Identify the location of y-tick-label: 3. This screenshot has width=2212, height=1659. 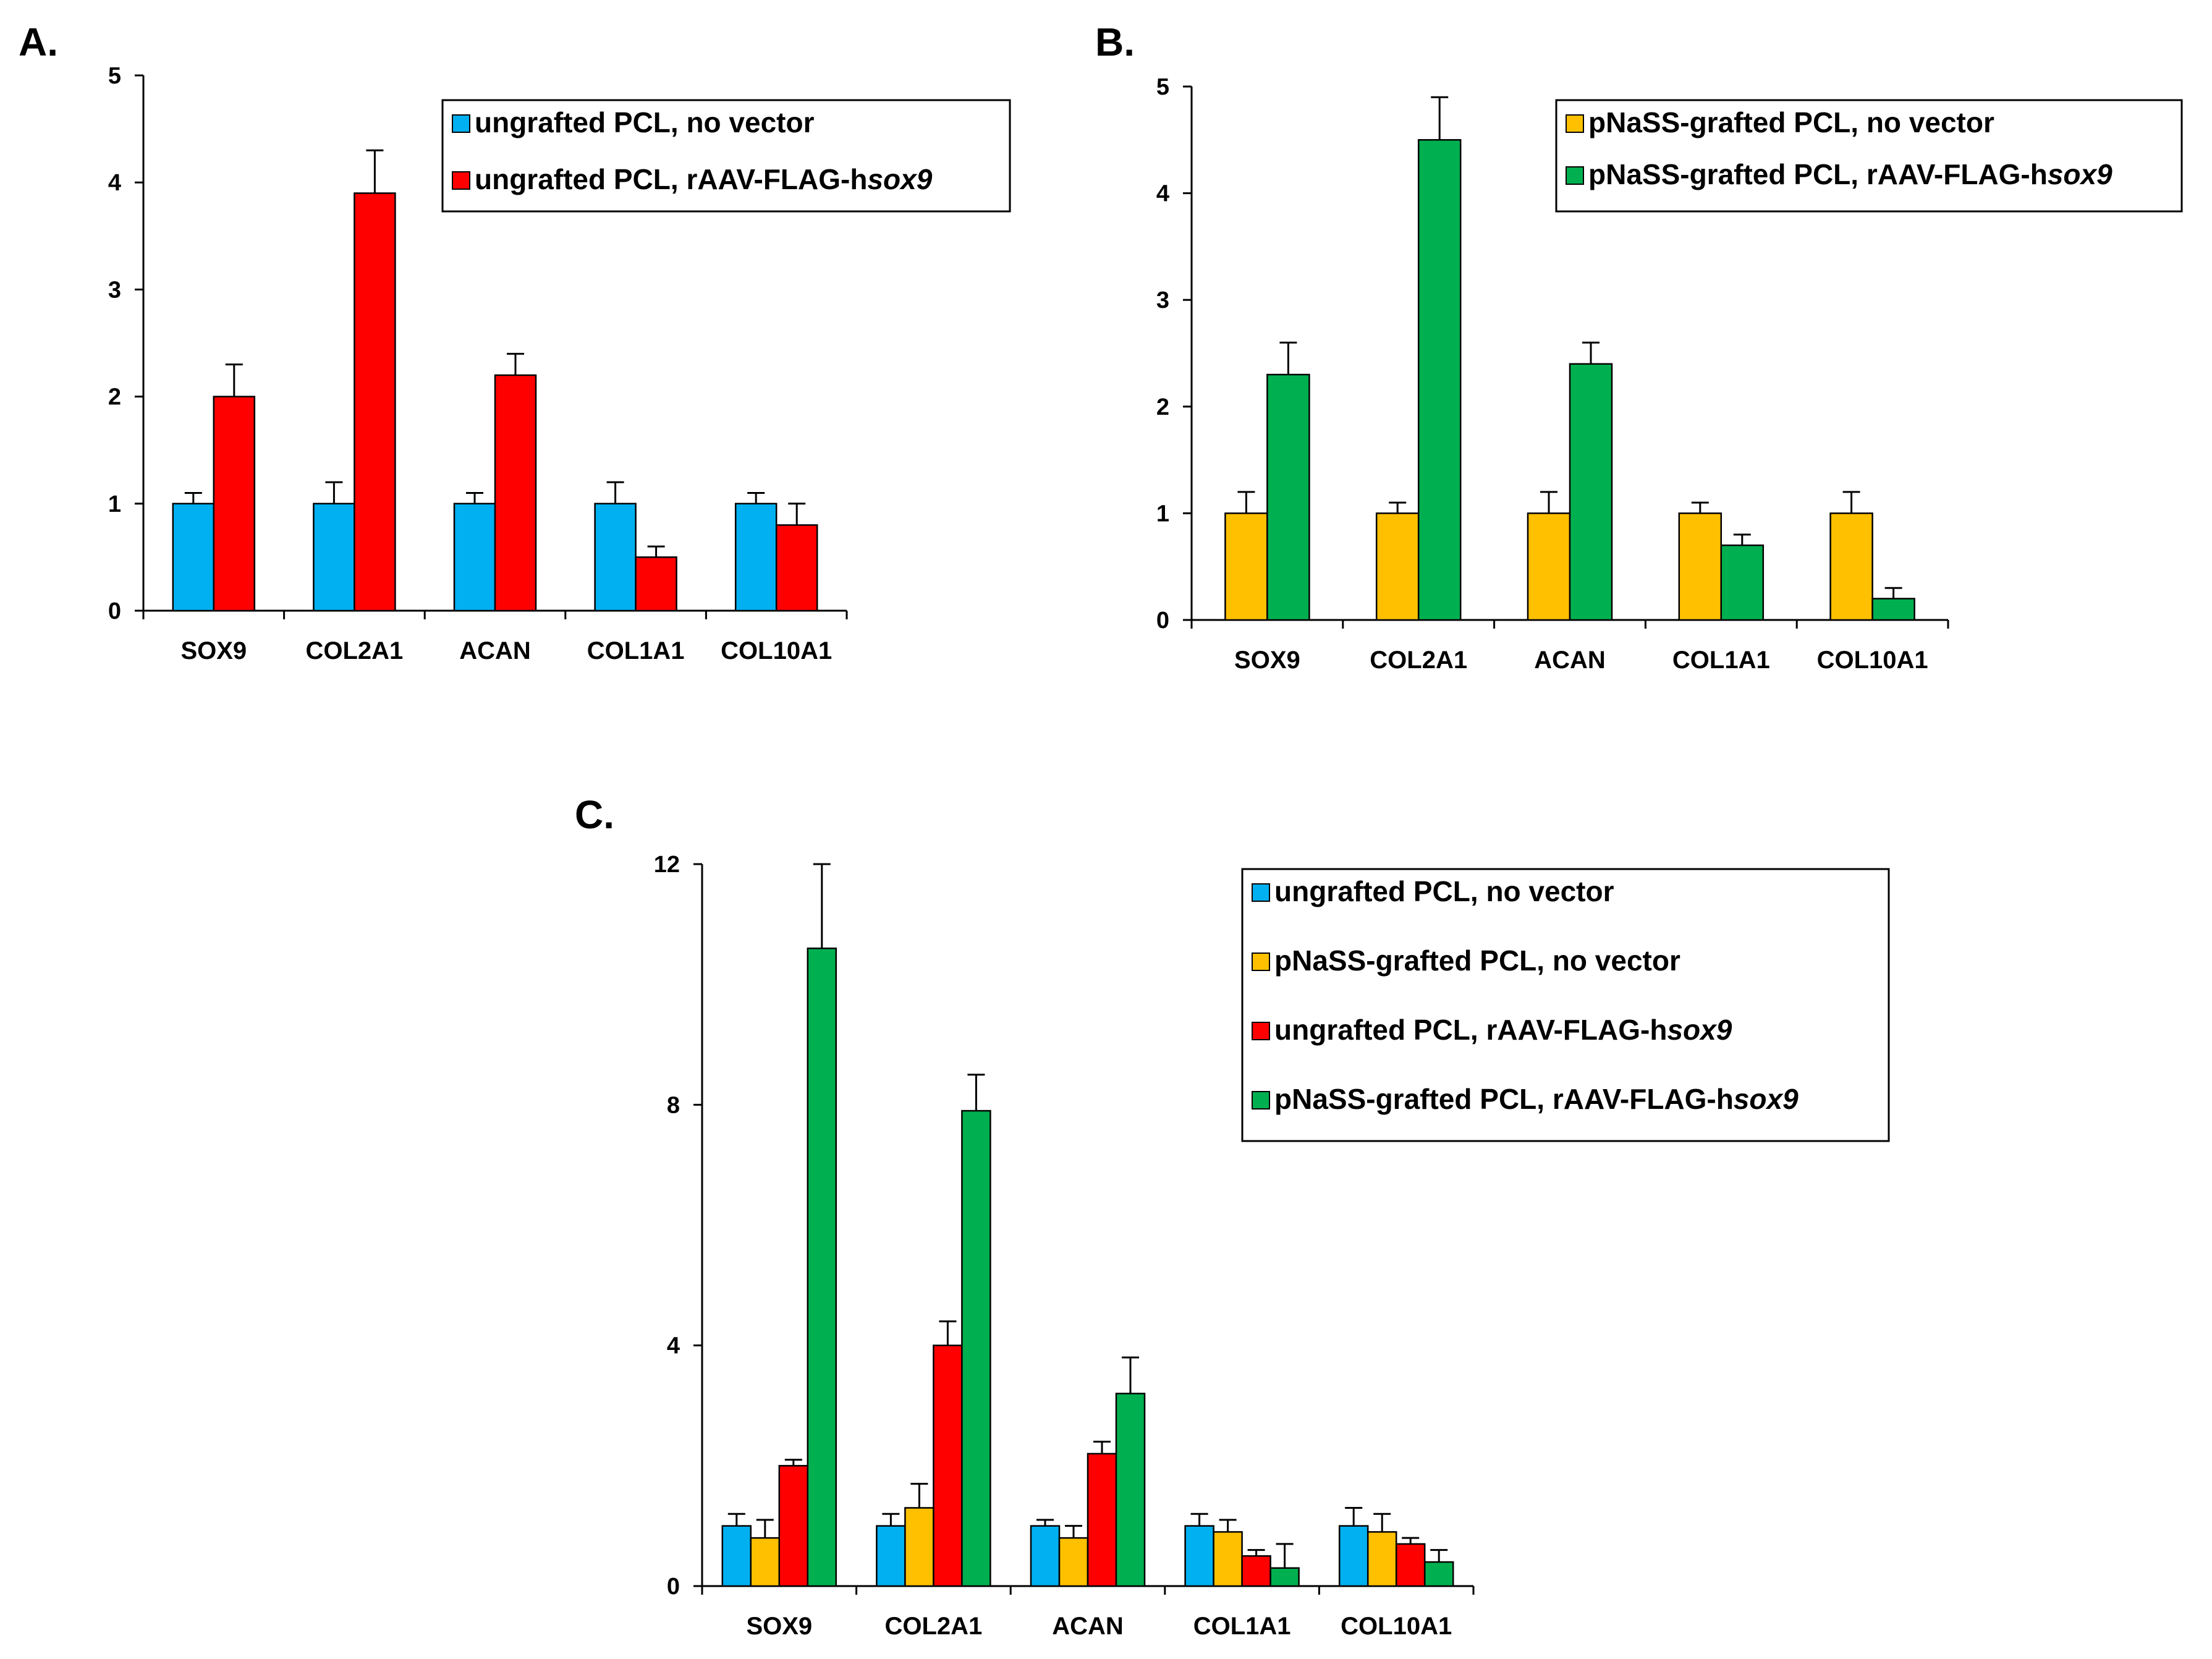
(1163, 300).